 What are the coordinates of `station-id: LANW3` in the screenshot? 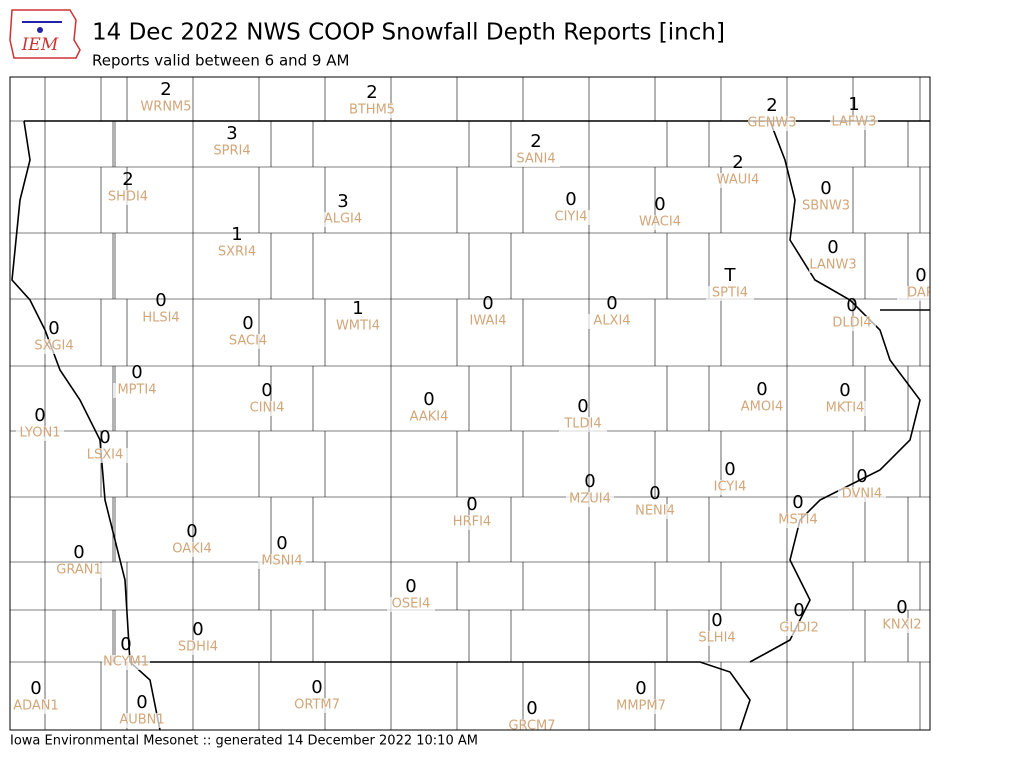 It's located at (832, 265).